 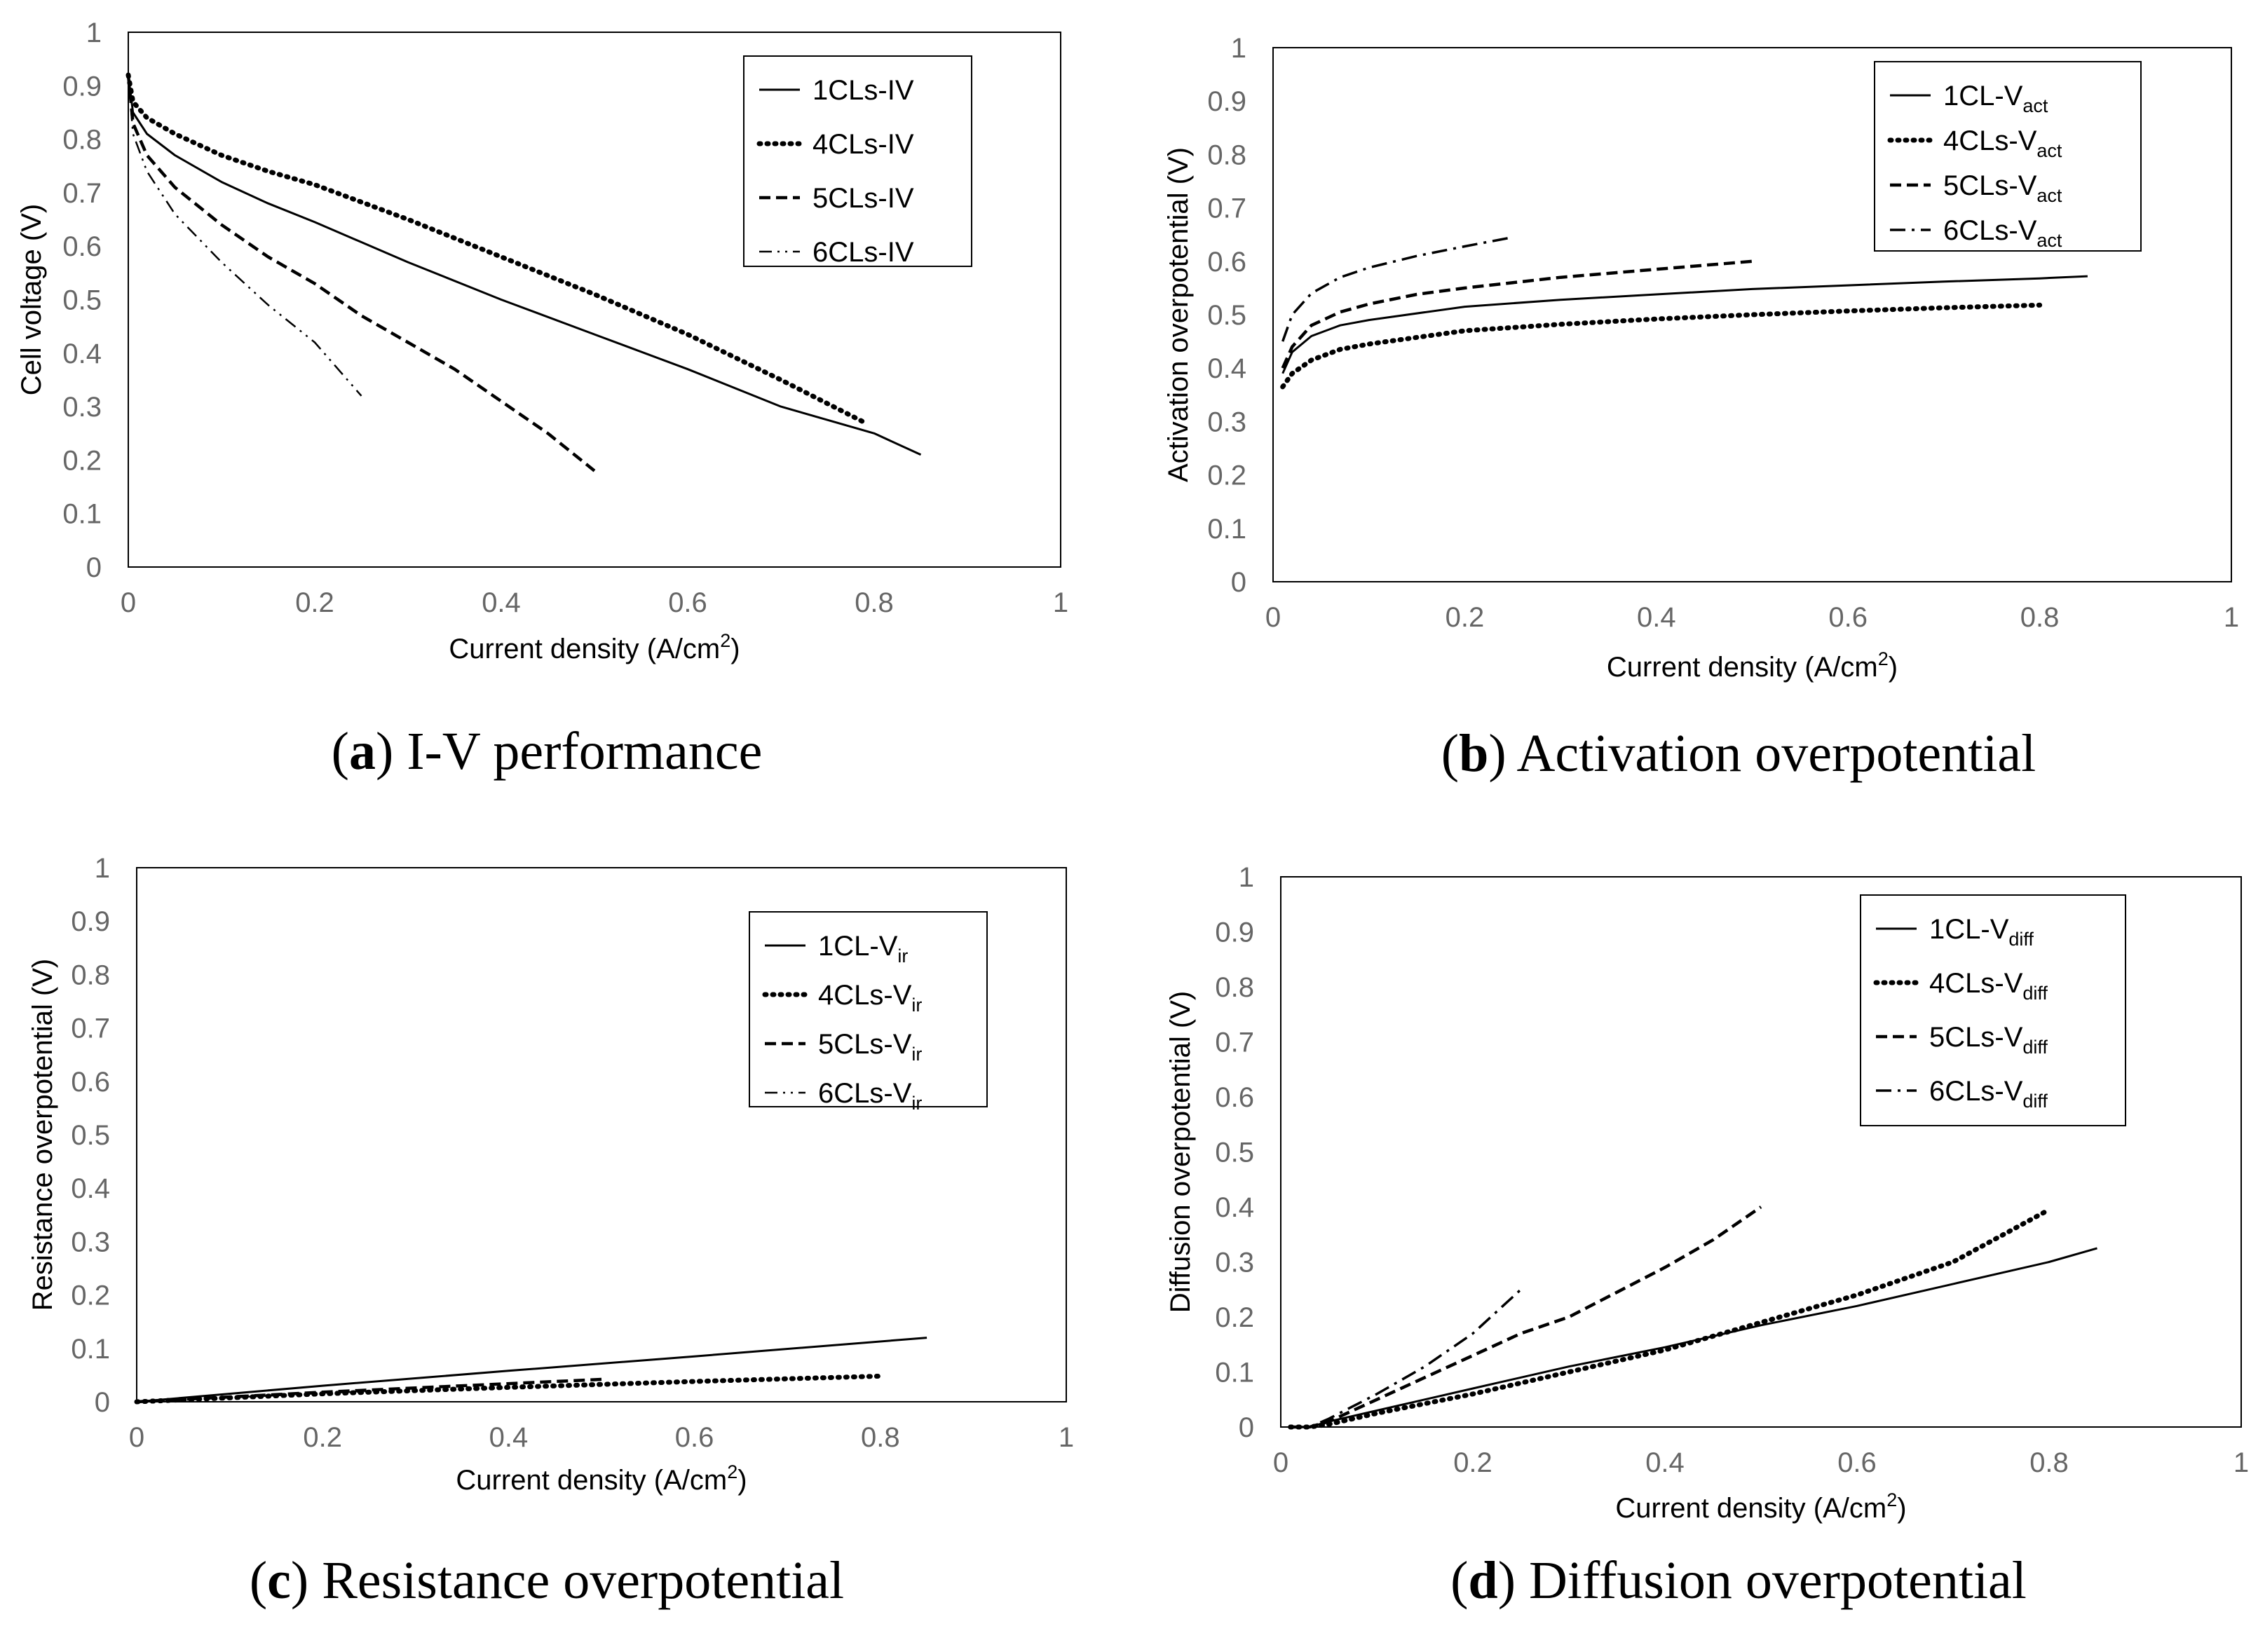 I want to click on y-axis-title: Activation overpotential (V), so click(x=1178, y=314).